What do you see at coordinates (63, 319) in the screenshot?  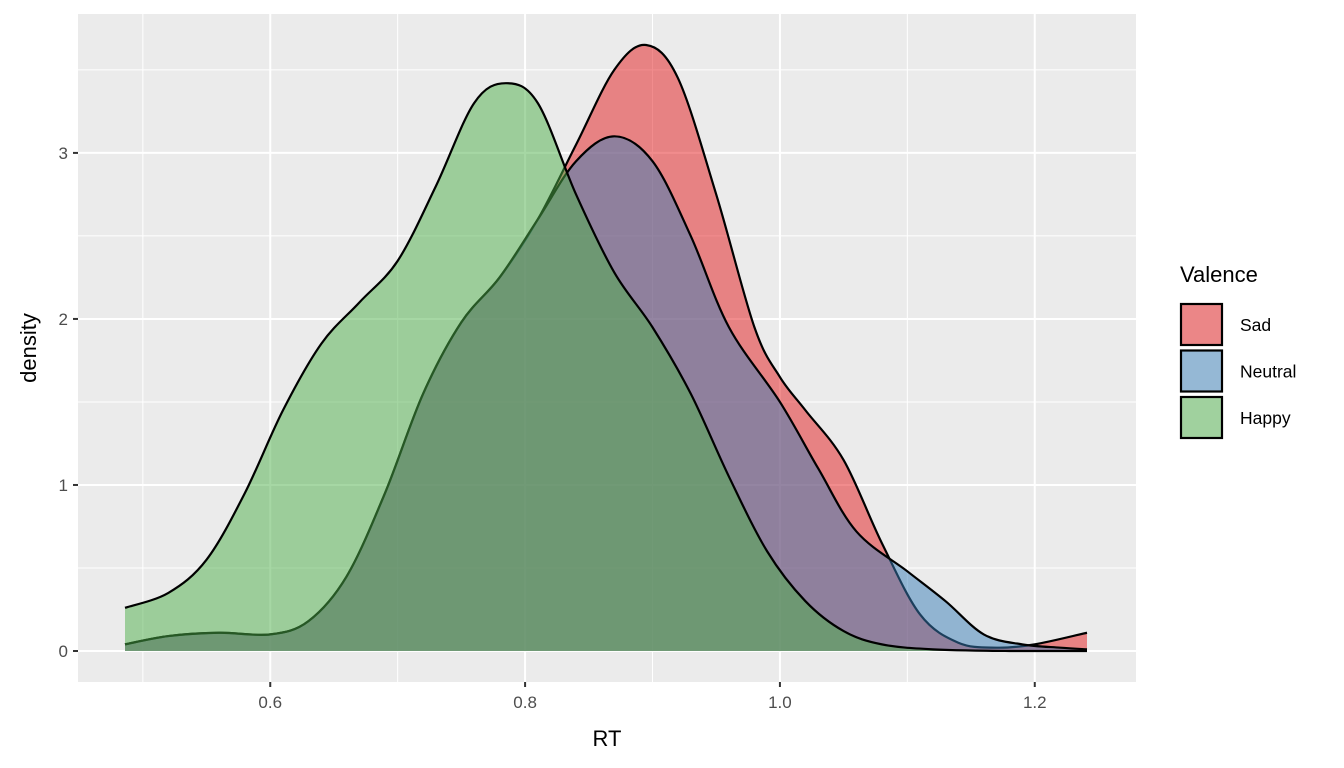 I see `y-tick-label: 2` at bounding box center [63, 319].